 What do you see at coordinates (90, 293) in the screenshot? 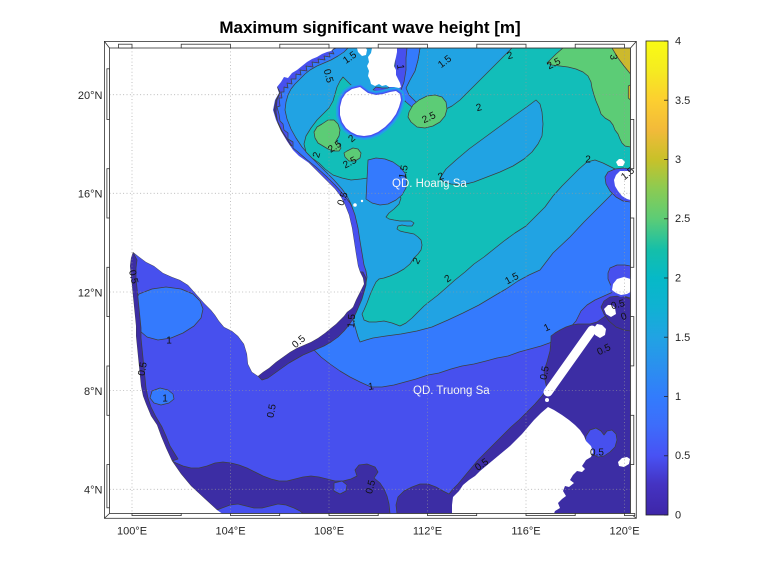
I see `svg-text: 12°N` at bounding box center [90, 293].